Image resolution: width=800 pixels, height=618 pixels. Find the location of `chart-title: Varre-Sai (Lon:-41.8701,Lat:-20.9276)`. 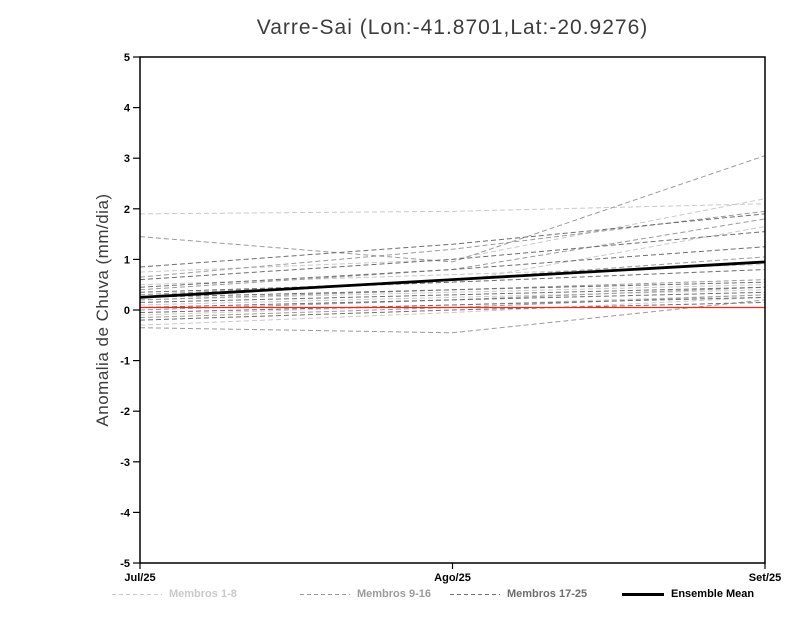

chart-title: Varre-Sai (Lon:-41.8701,Lat:-20.9276) is located at coordinates (452, 27).